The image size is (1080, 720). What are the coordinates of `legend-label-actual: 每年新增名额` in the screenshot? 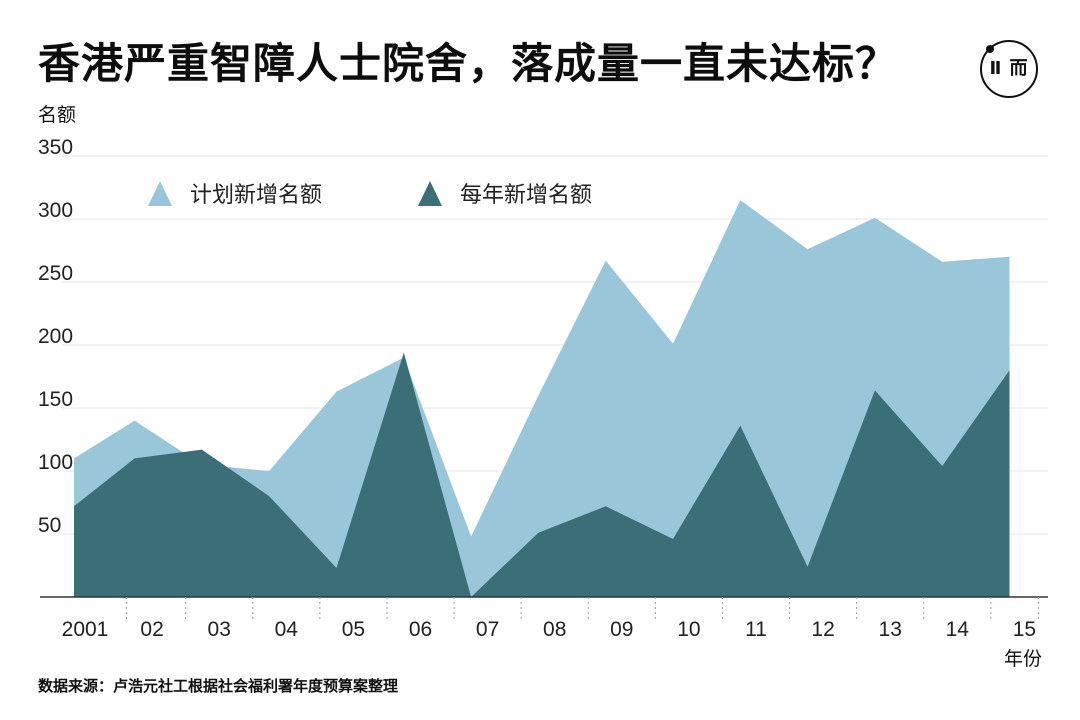 It's located at (526, 195).